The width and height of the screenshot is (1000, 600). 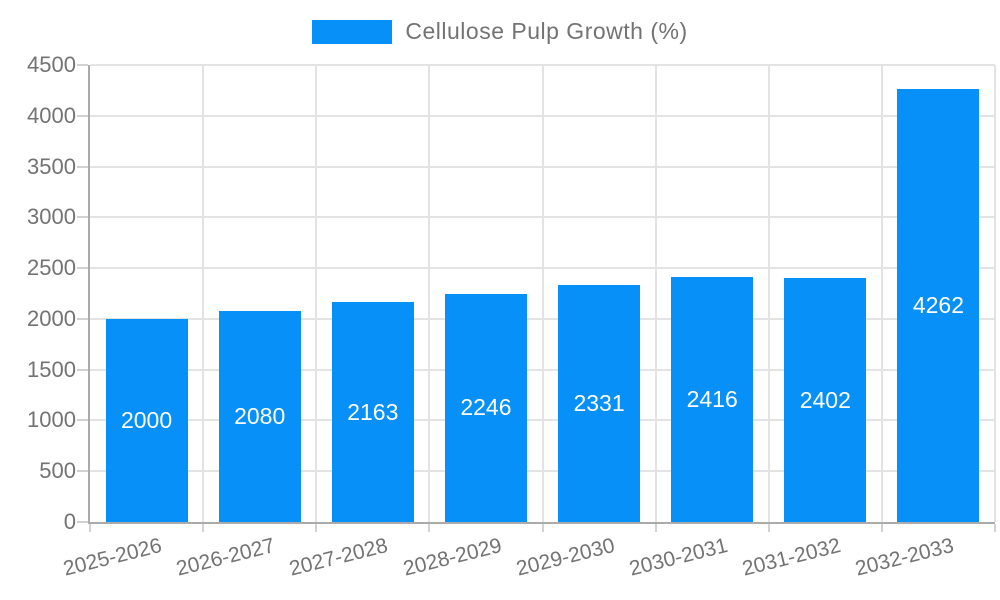 What do you see at coordinates (51, 318) in the screenshot?
I see `y-tick-label: 2000` at bounding box center [51, 318].